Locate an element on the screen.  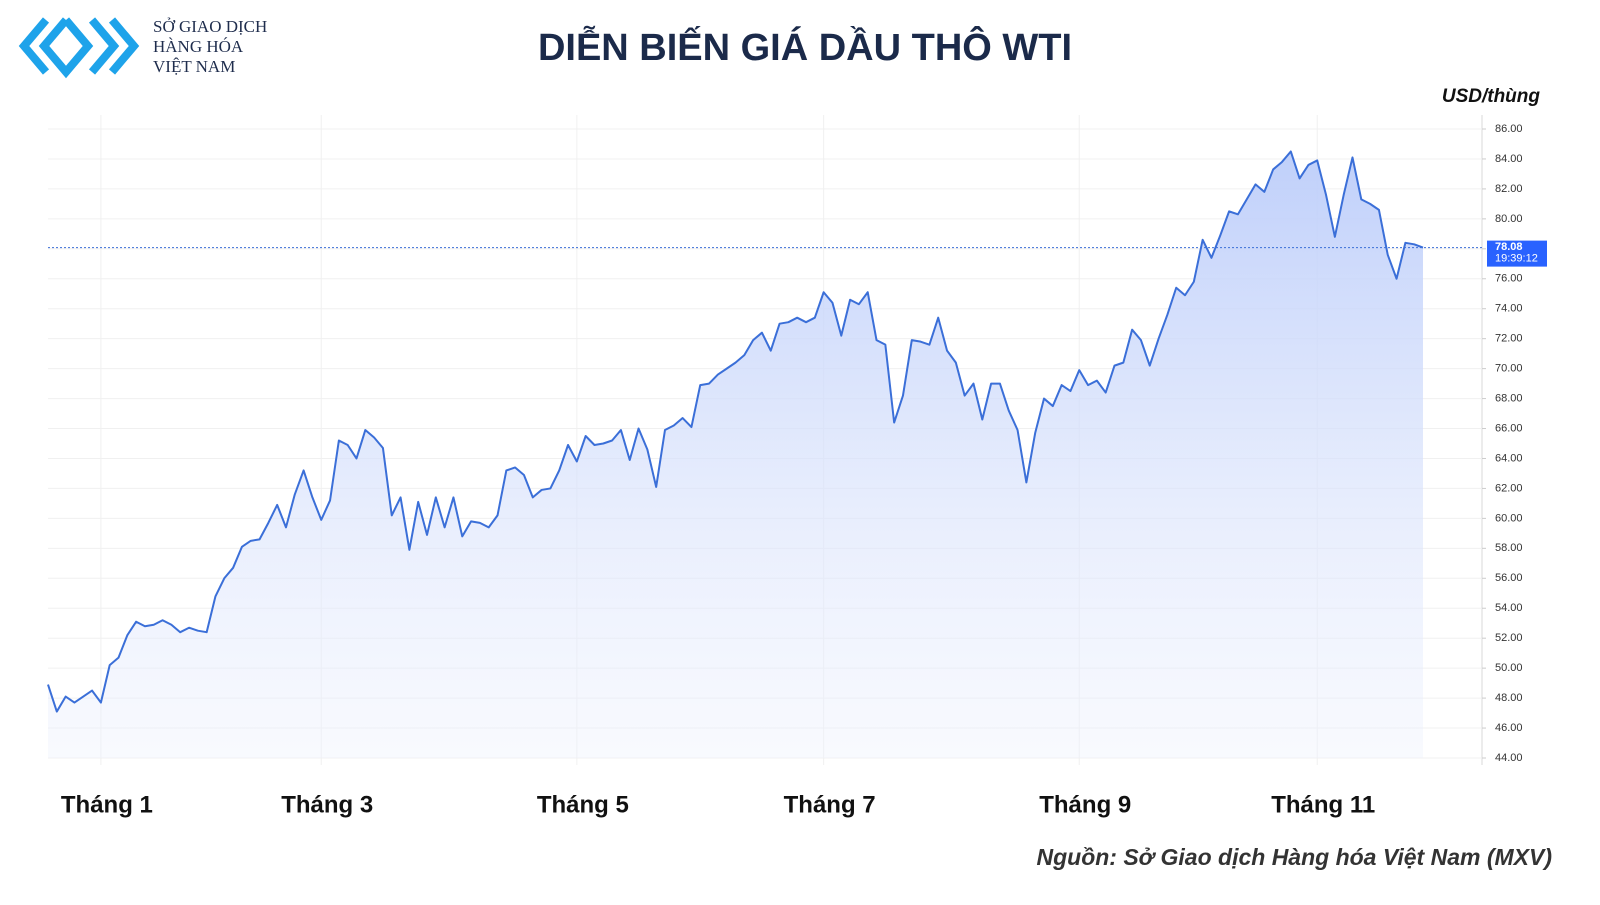
y-tick-label: 64.00 is located at coordinates (1509, 458).